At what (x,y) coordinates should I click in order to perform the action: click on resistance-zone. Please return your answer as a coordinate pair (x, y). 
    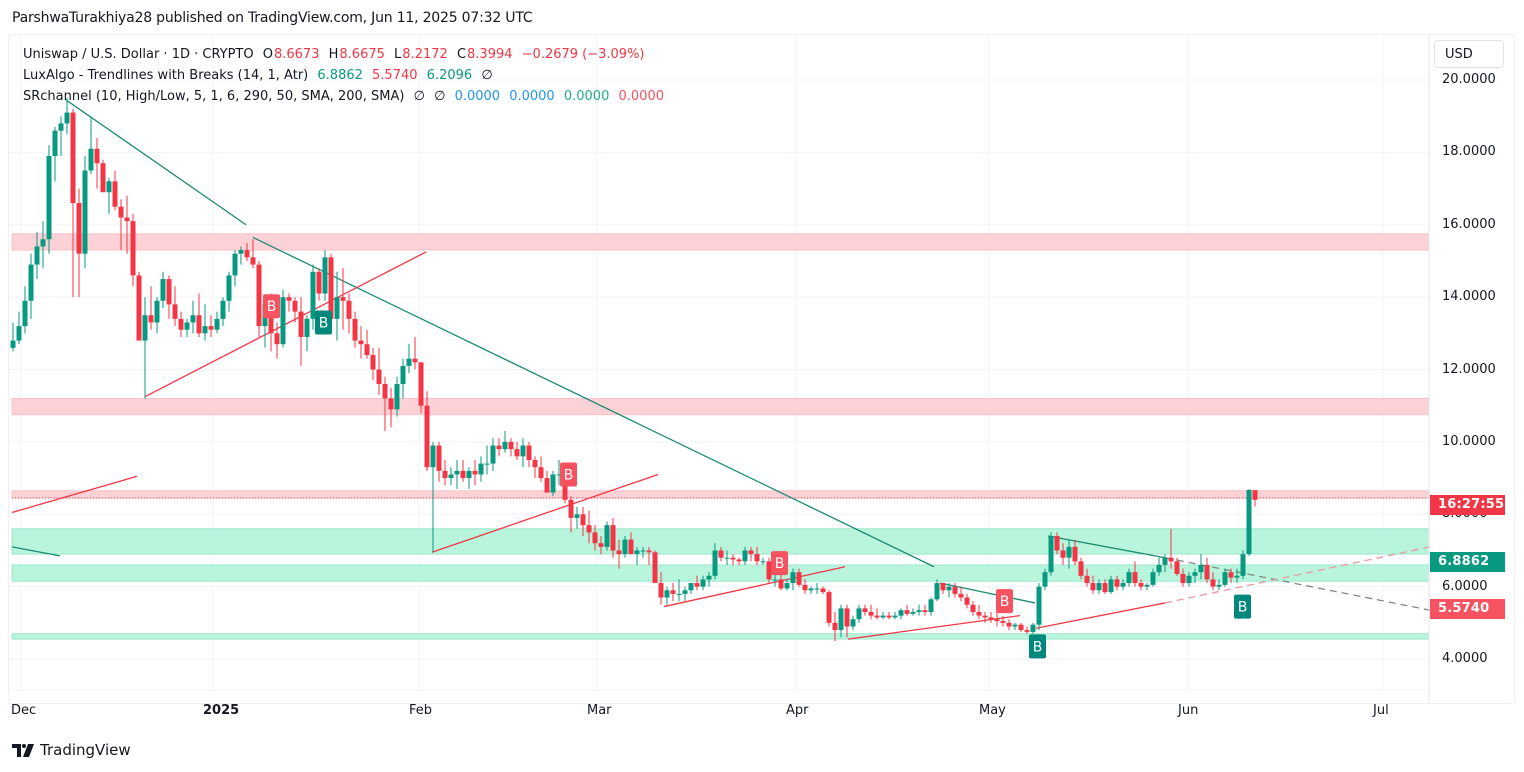
    Looking at the image, I should click on (720, 407).